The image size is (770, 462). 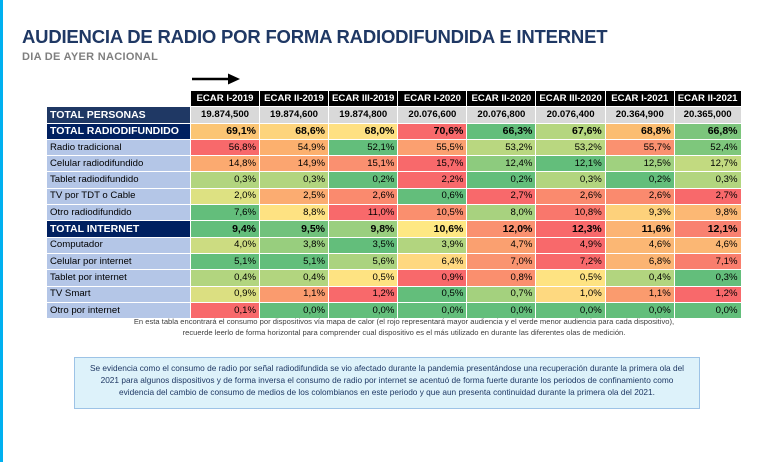 I want to click on table-cell: 69,1%, so click(x=225, y=131).